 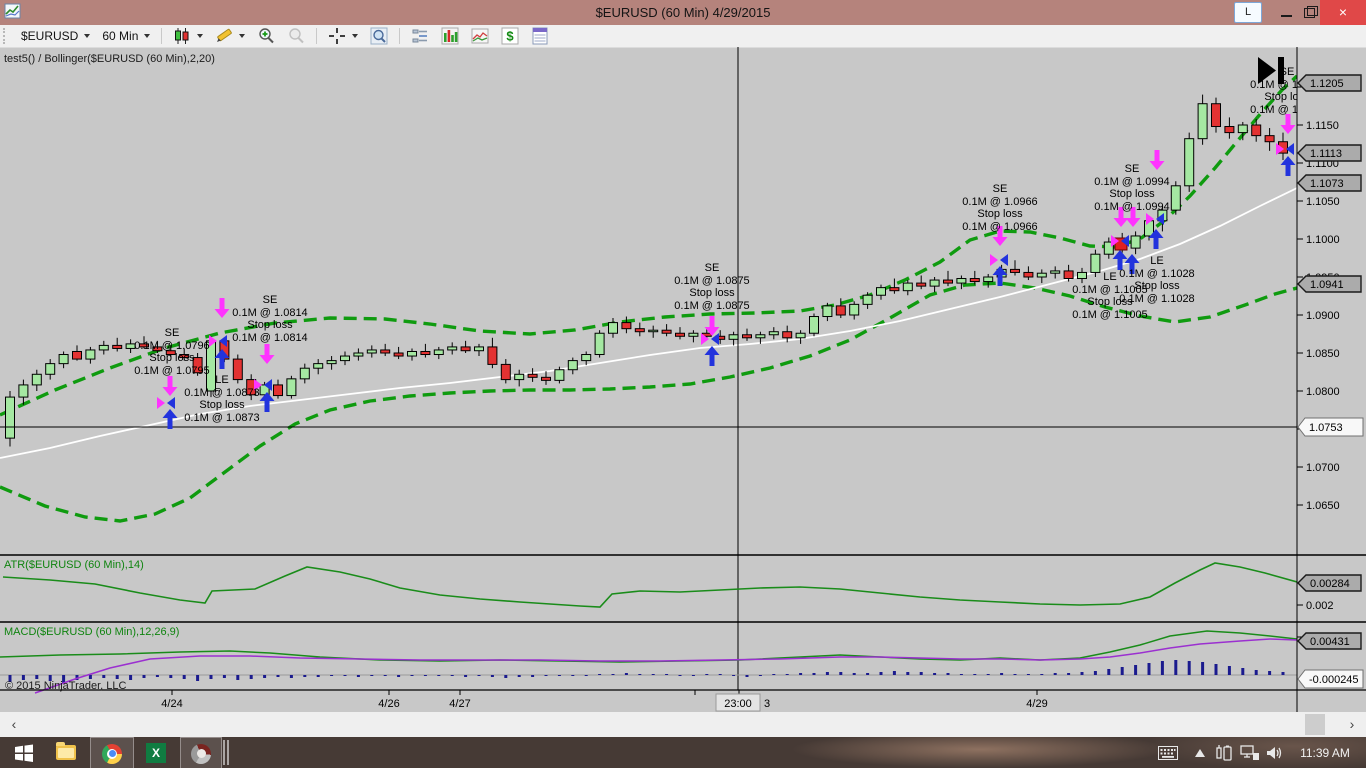 What do you see at coordinates (1352, 724) in the screenshot?
I see `scroll-right-button: ›` at bounding box center [1352, 724].